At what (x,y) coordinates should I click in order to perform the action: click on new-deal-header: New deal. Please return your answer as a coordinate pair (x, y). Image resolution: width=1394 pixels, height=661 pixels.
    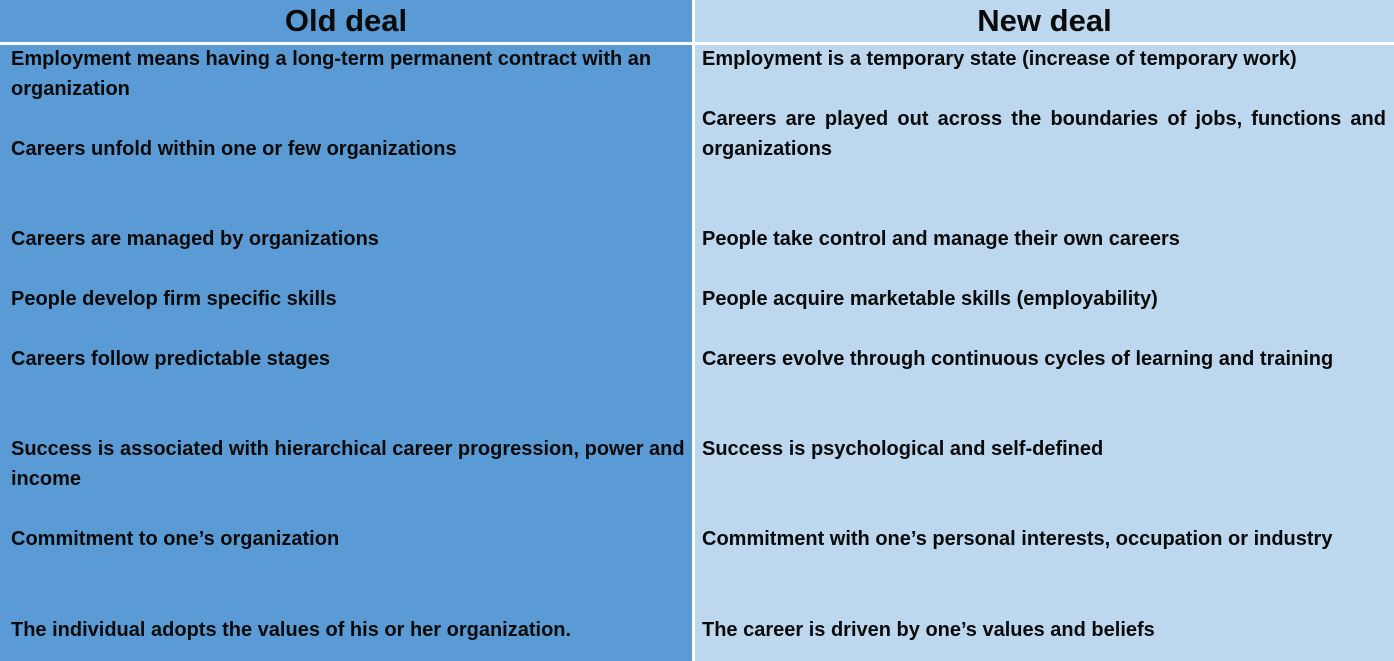
    Looking at the image, I should click on (1044, 20).